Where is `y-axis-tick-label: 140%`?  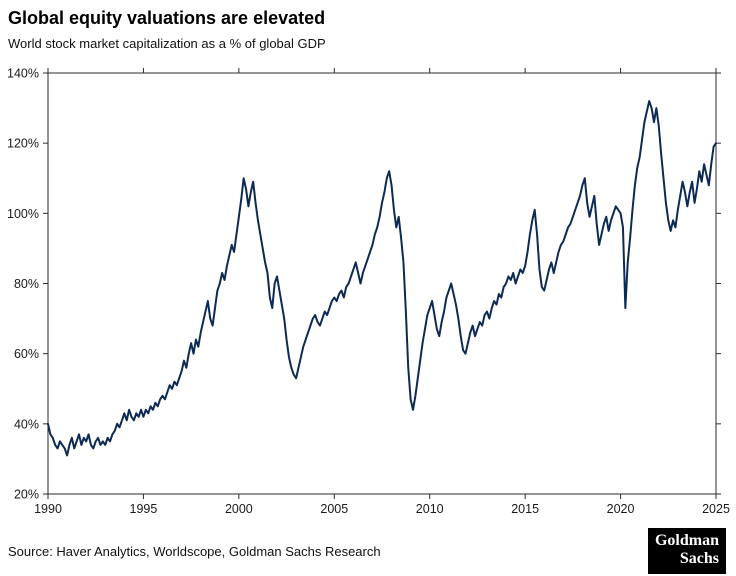 y-axis-tick-label: 140% is located at coordinates (23, 74).